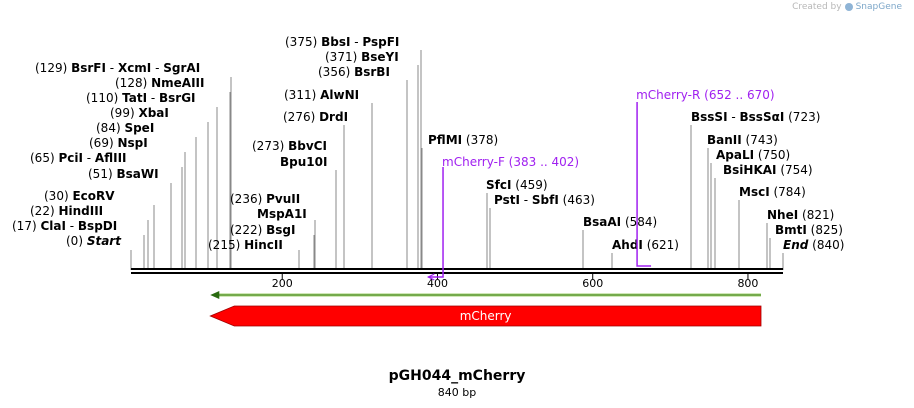 This screenshot has width=914, height=408. What do you see at coordinates (263, 245) in the screenshot?
I see `site-name: HincII` at bounding box center [263, 245].